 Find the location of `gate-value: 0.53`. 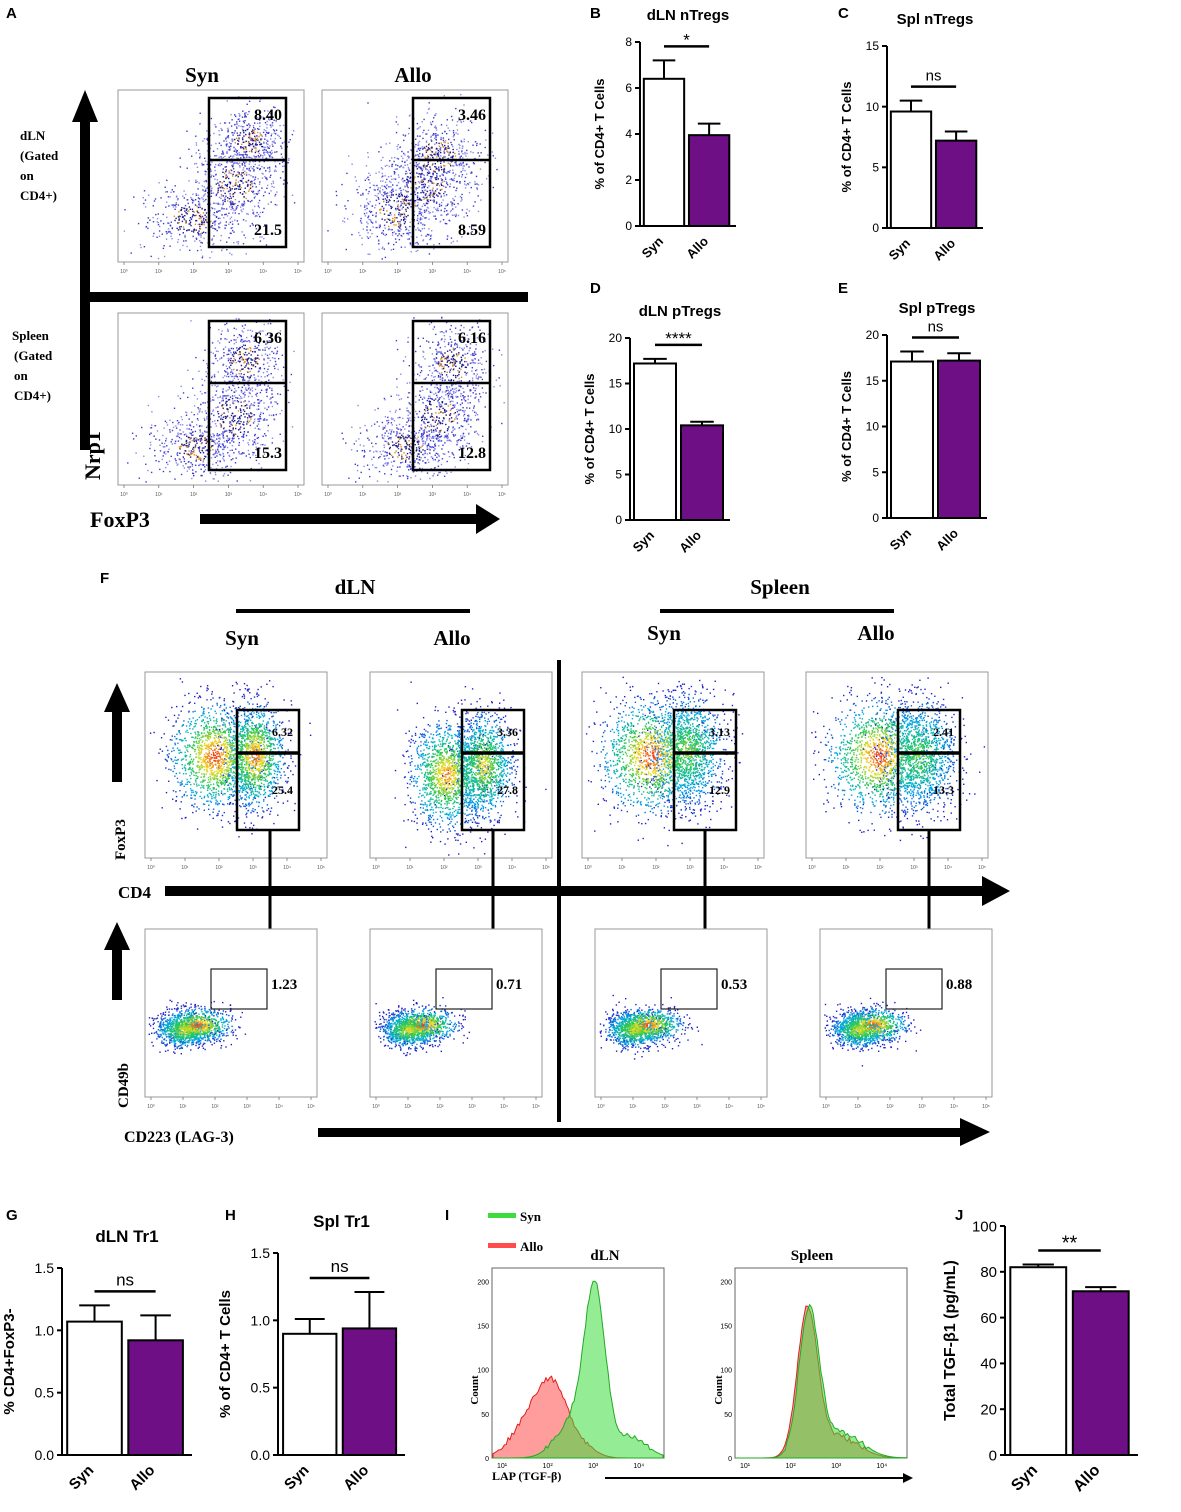

gate-value: 0.53 is located at coordinates (734, 985).